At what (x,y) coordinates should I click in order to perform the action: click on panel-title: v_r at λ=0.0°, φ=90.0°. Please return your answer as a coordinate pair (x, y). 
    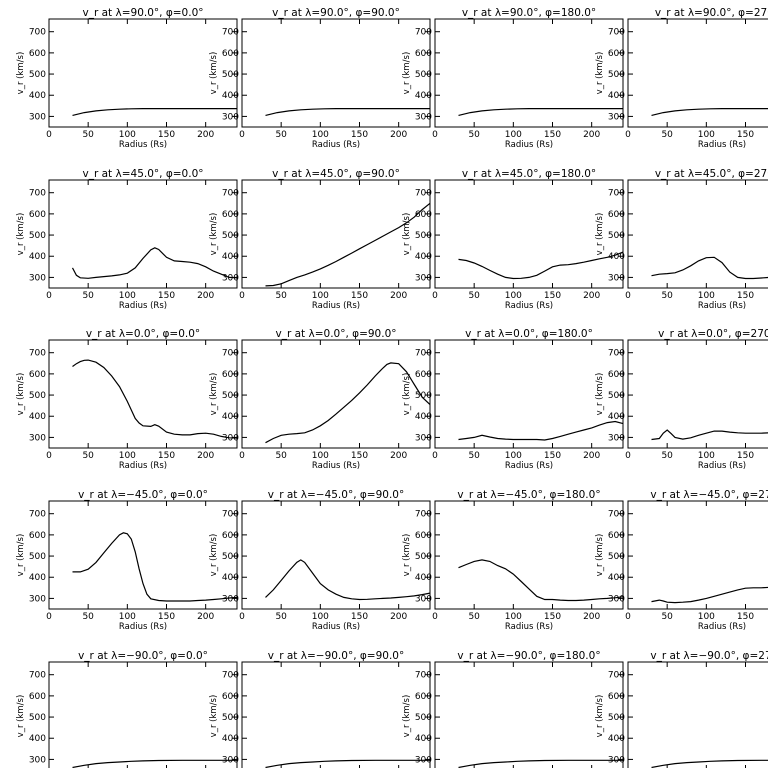
    Looking at the image, I should click on (336, 334).